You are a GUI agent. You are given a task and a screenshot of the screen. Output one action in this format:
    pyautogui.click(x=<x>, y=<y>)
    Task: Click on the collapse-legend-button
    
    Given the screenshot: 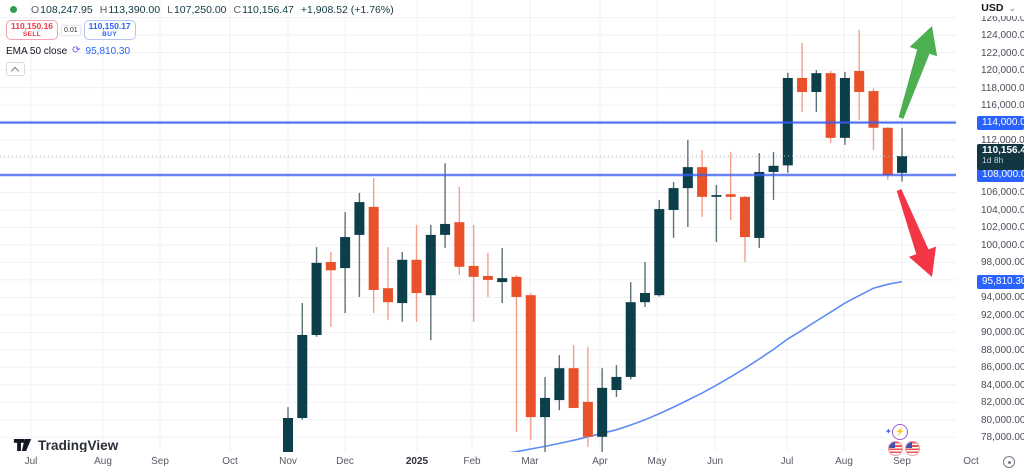 What is the action you would take?
    pyautogui.click(x=15, y=69)
    